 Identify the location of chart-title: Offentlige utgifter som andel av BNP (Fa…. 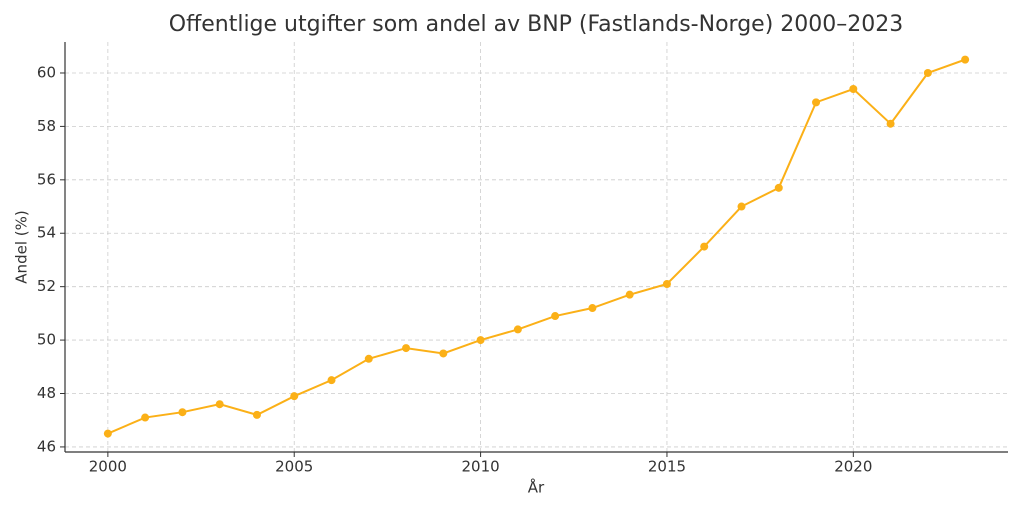
(536, 24).